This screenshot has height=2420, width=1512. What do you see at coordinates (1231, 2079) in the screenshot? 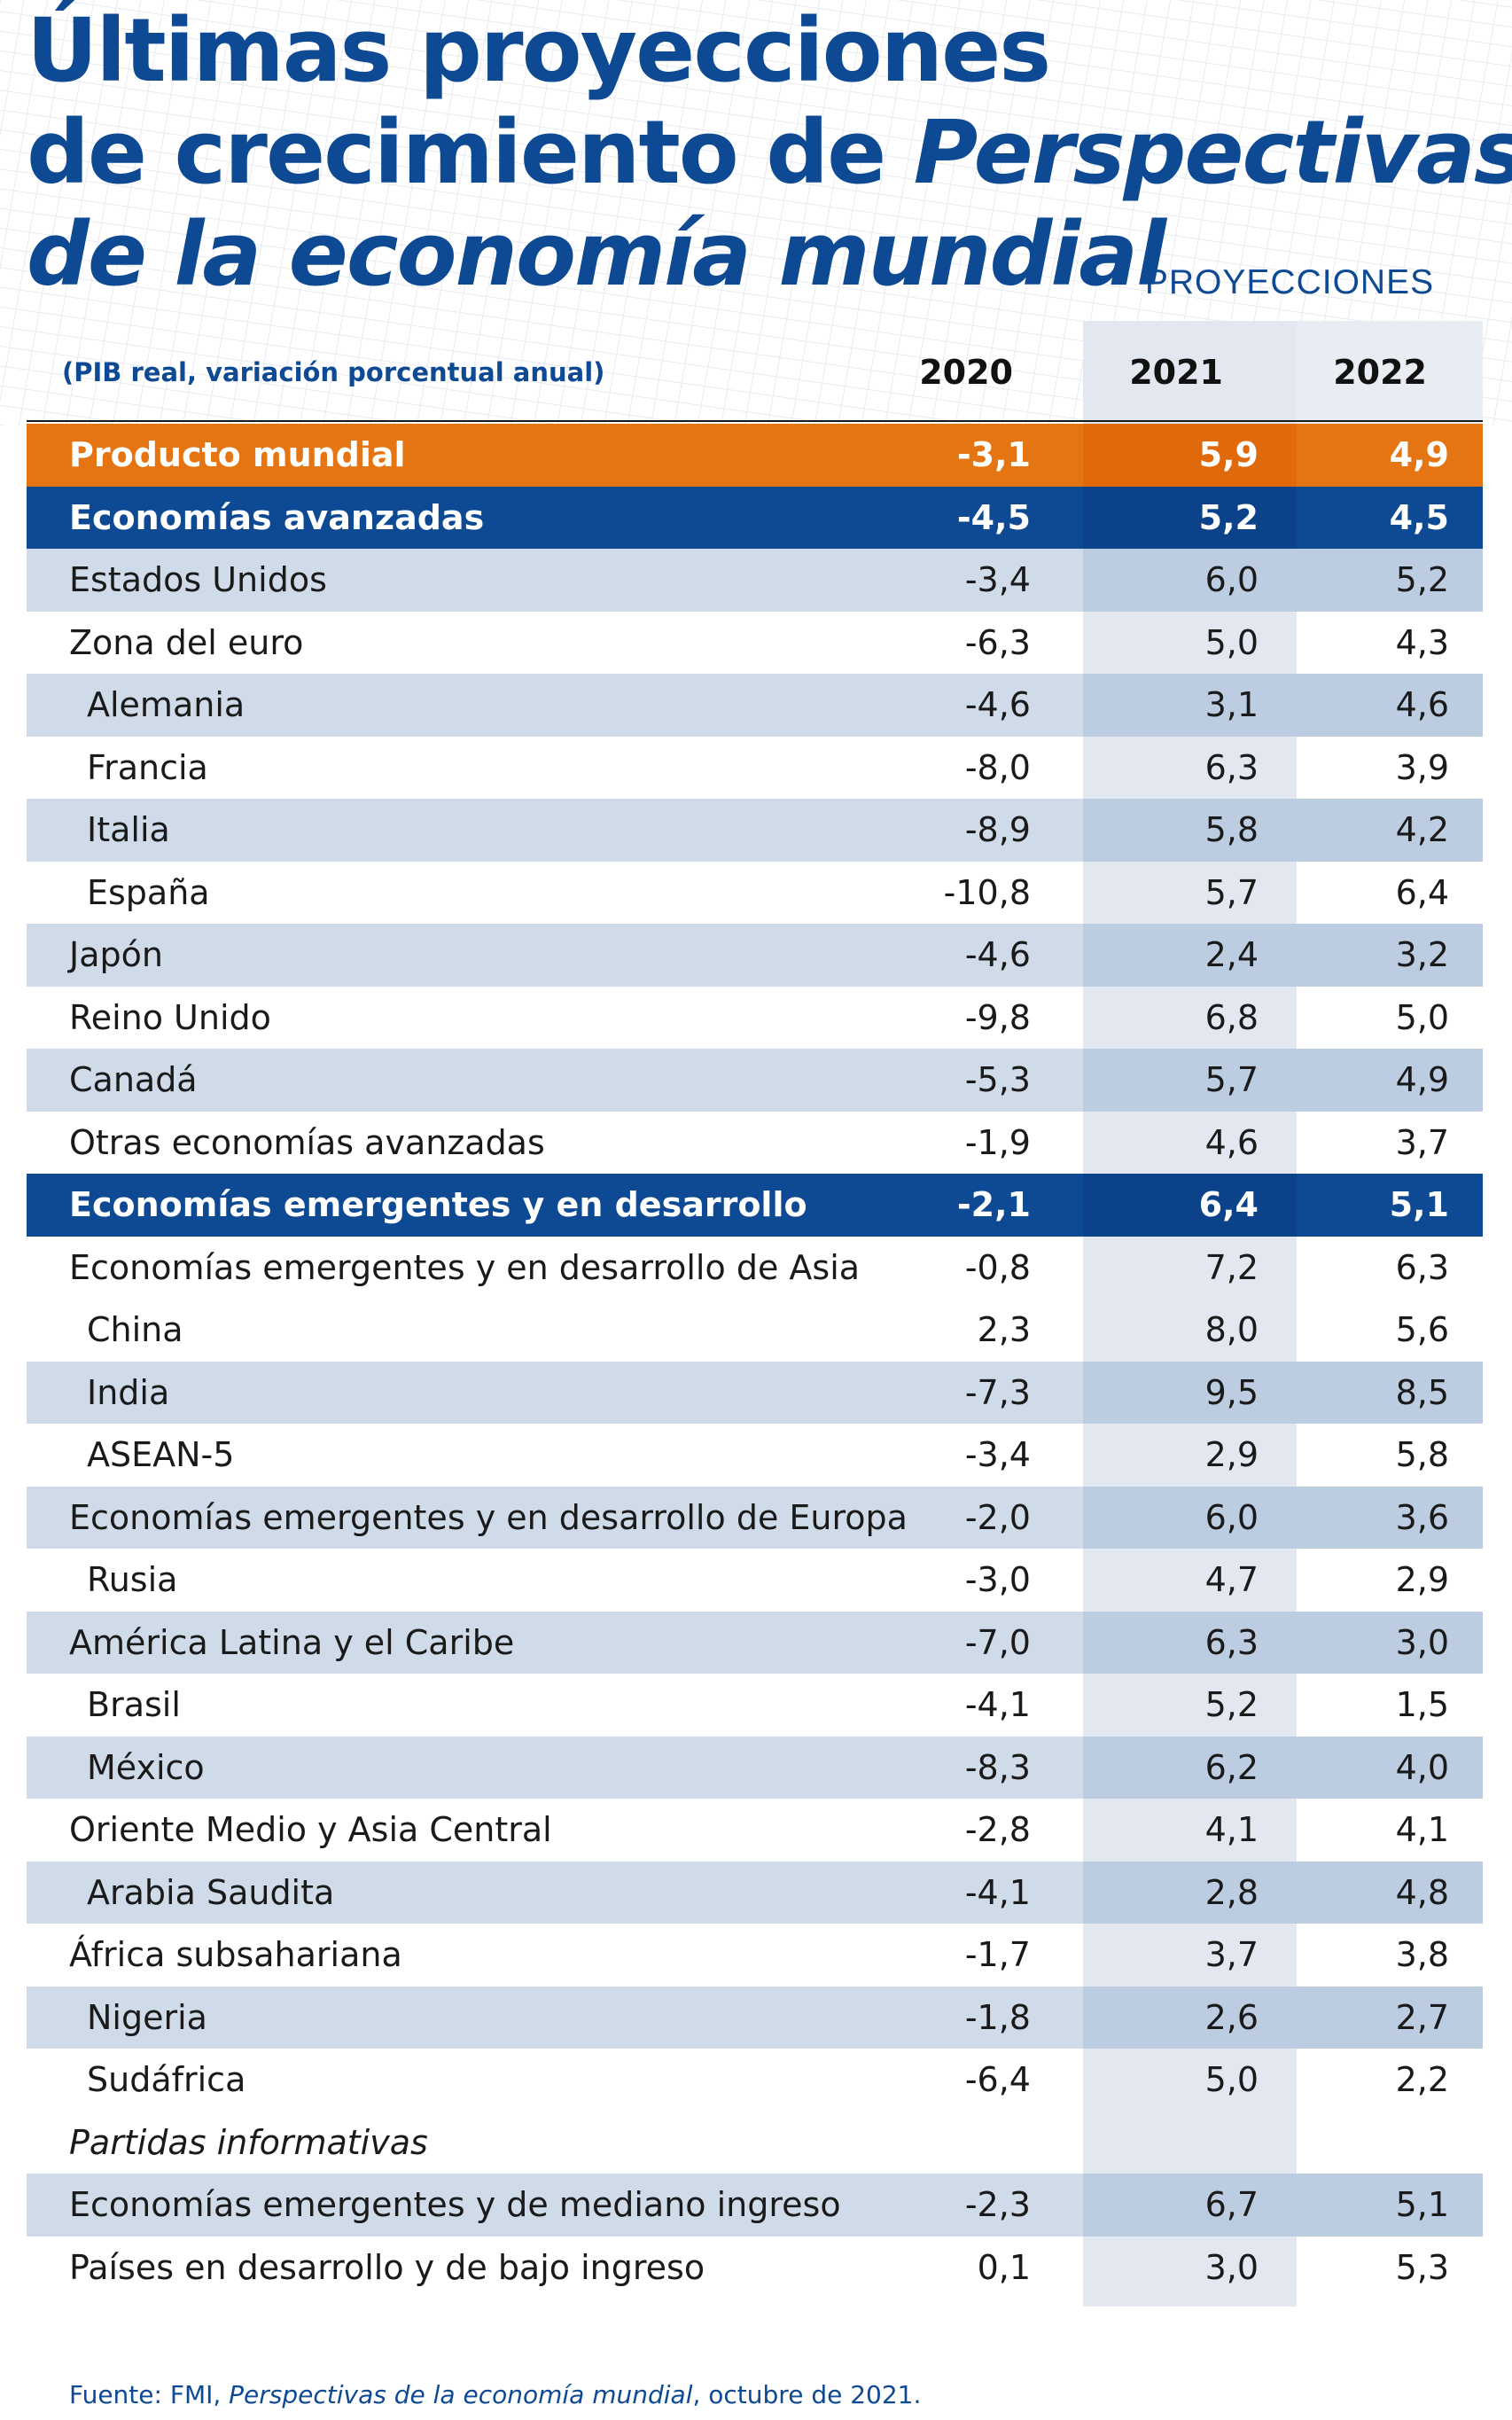
I see `value-2021-value: 5,0` at bounding box center [1231, 2079].